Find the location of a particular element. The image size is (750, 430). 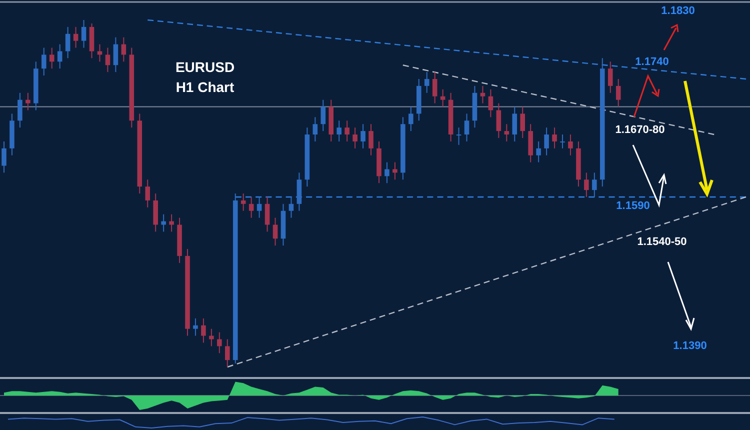

annotation: 1.1590 is located at coordinates (633, 206).